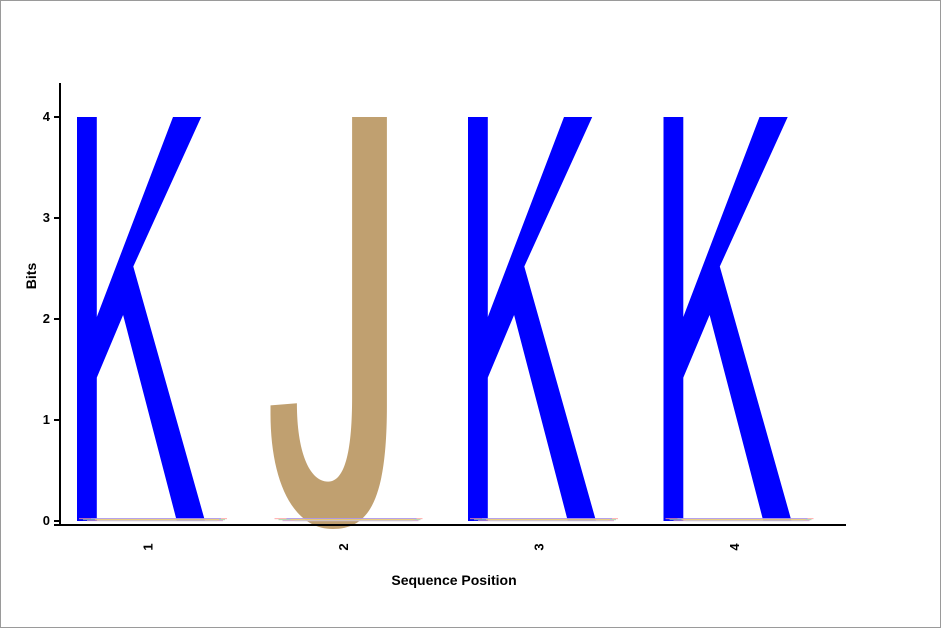  What do you see at coordinates (147, 546) in the screenshot?
I see `x-tick-label: 1` at bounding box center [147, 546].